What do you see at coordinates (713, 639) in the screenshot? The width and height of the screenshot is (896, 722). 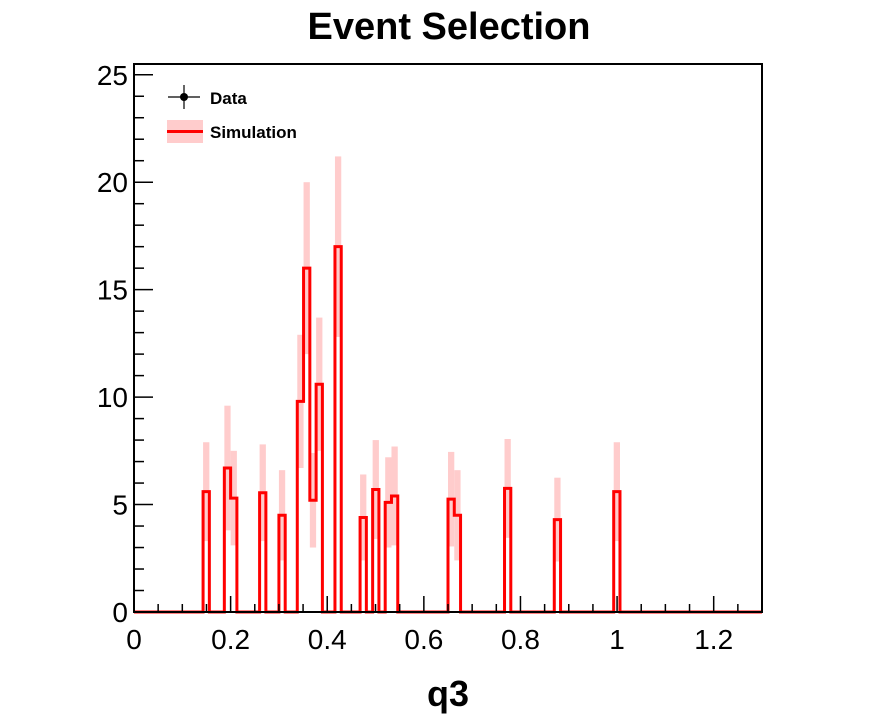 I see `x-tick-label: 1.2` at bounding box center [713, 639].